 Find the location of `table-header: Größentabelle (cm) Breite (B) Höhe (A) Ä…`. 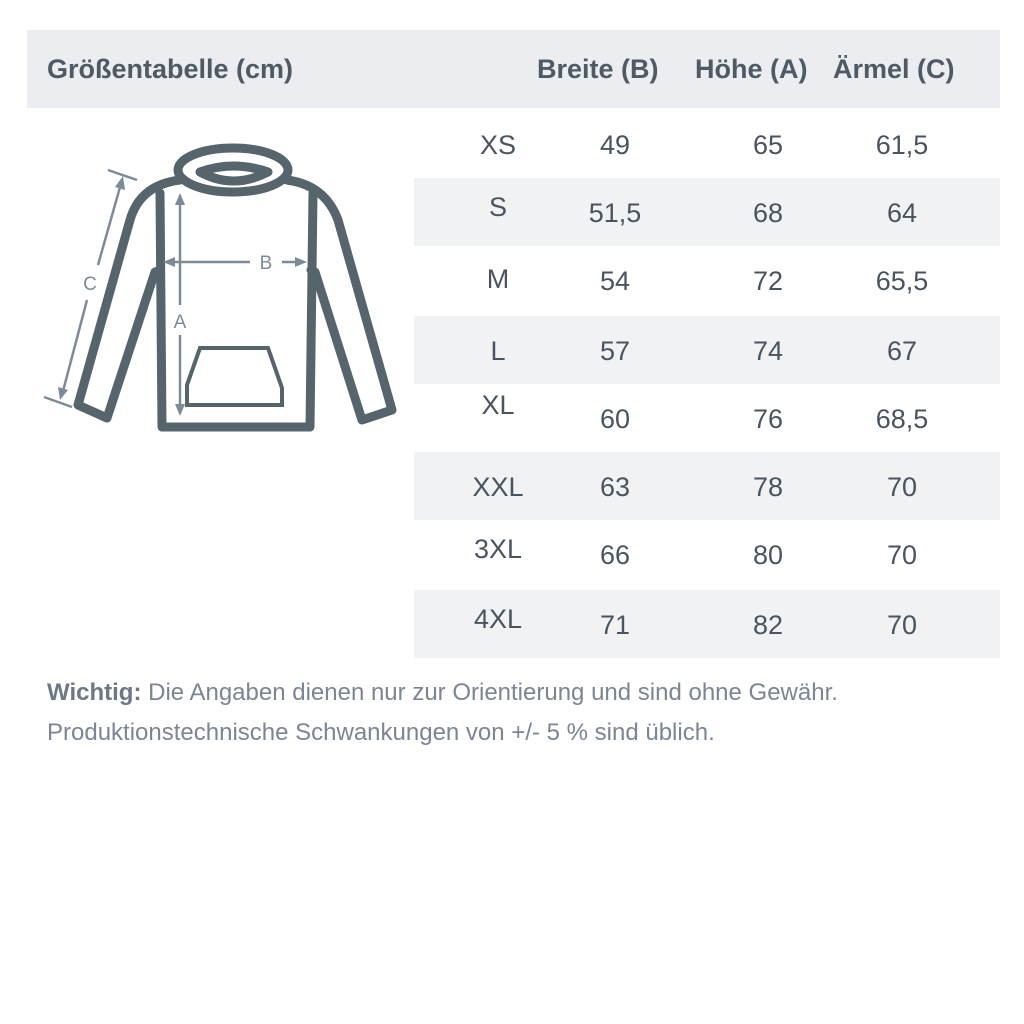

table-header: Größentabelle (cm) Breite (B) Höhe (A) Ä… is located at coordinates (513, 69).